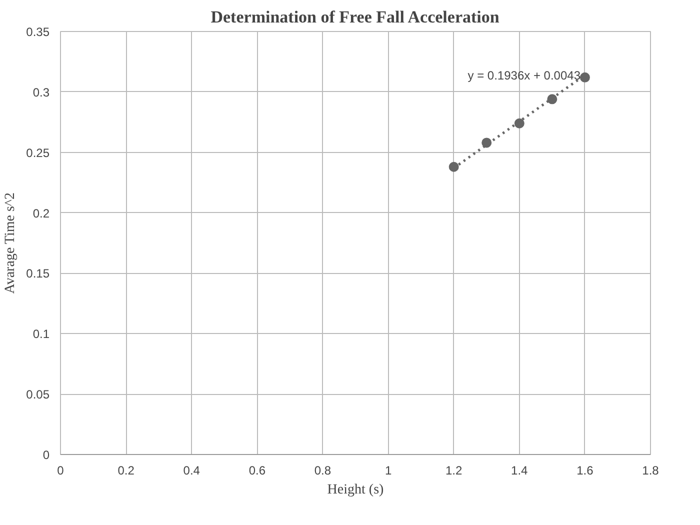 The image size is (700, 525). What do you see at coordinates (126, 471) in the screenshot?
I see `x-tick-label: 0.2` at bounding box center [126, 471].